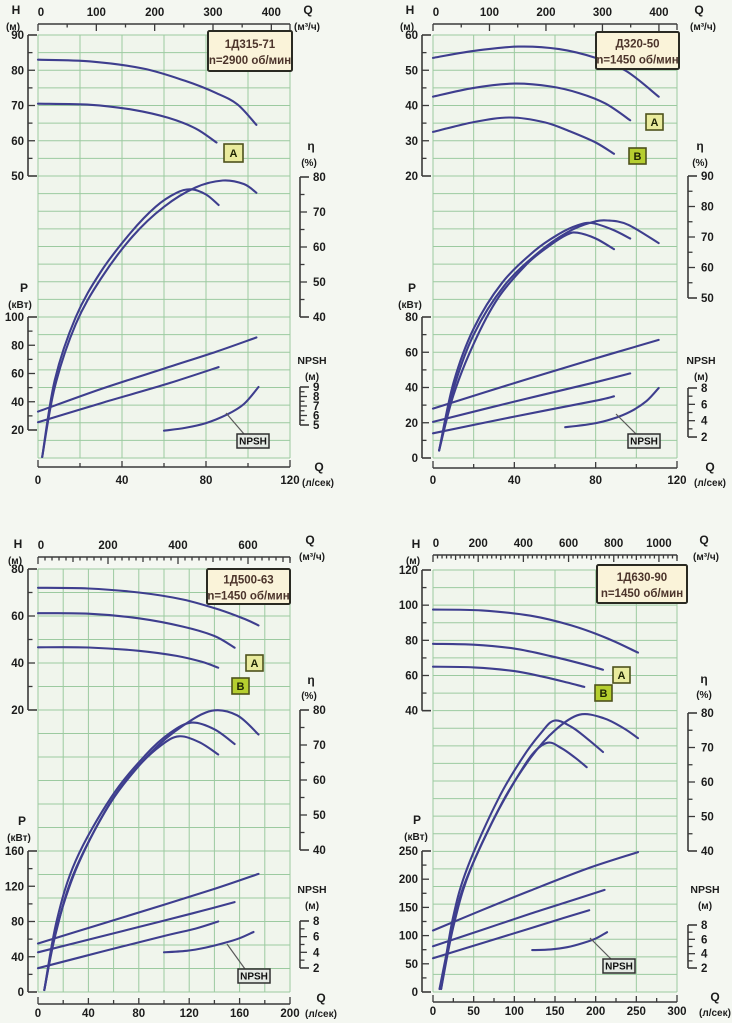 The width and height of the screenshot is (732, 1023). I want to click on top-axis-label: 300, so click(602, 13).